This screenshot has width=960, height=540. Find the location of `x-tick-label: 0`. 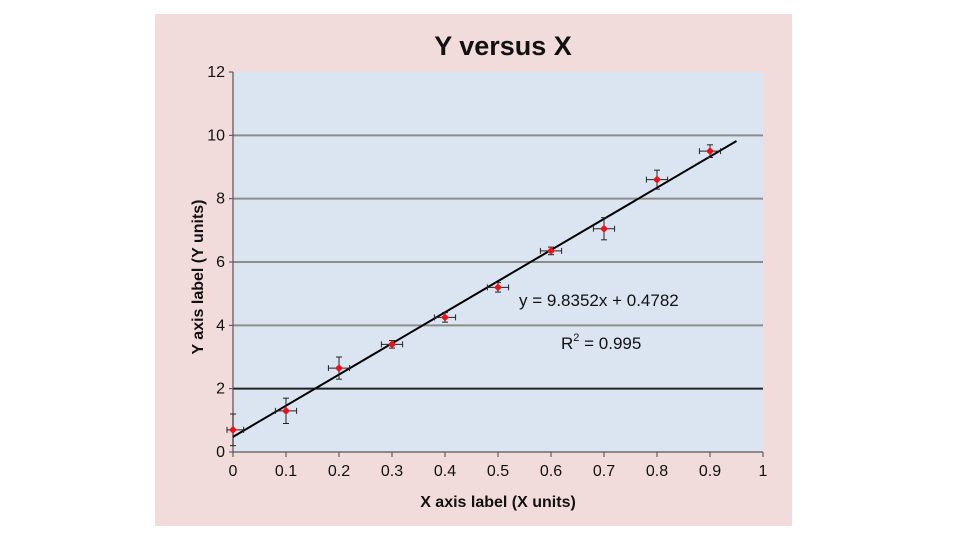

x-tick-label: 0 is located at coordinates (233, 471).